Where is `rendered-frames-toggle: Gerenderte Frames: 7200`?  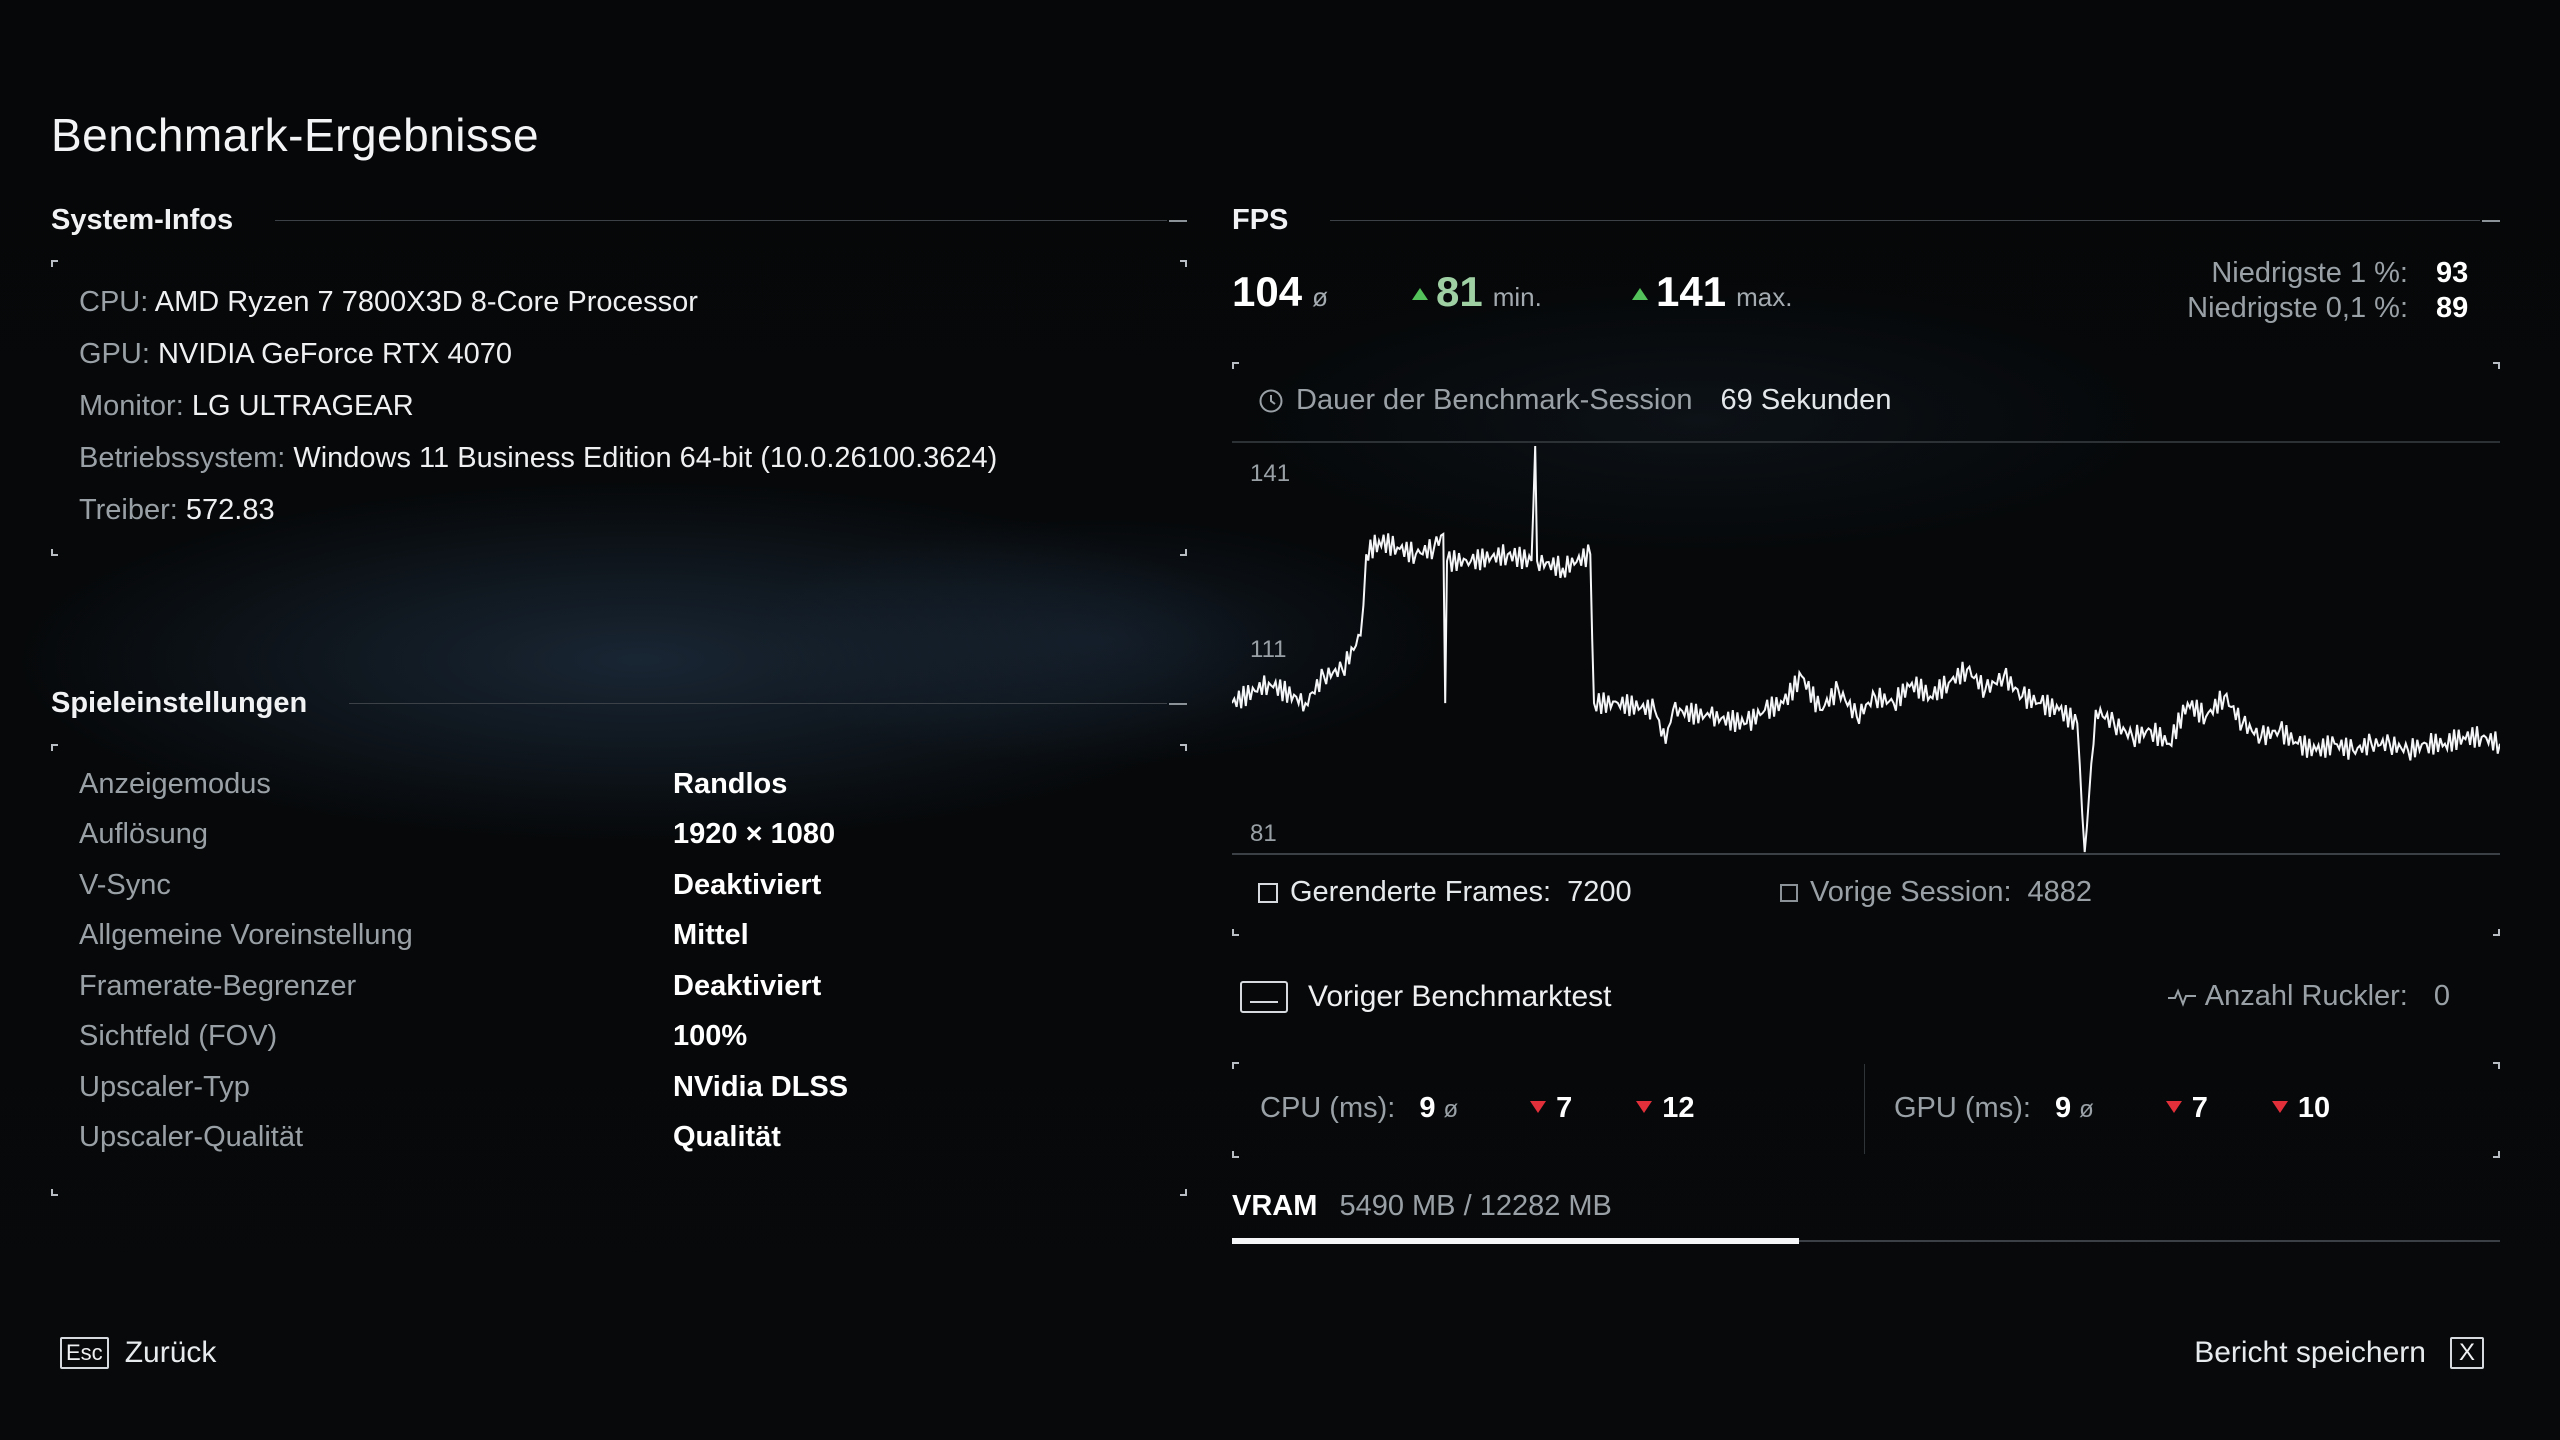
rendered-frames-toggle: Gerenderte Frames: 7200 is located at coordinates (1445, 892).